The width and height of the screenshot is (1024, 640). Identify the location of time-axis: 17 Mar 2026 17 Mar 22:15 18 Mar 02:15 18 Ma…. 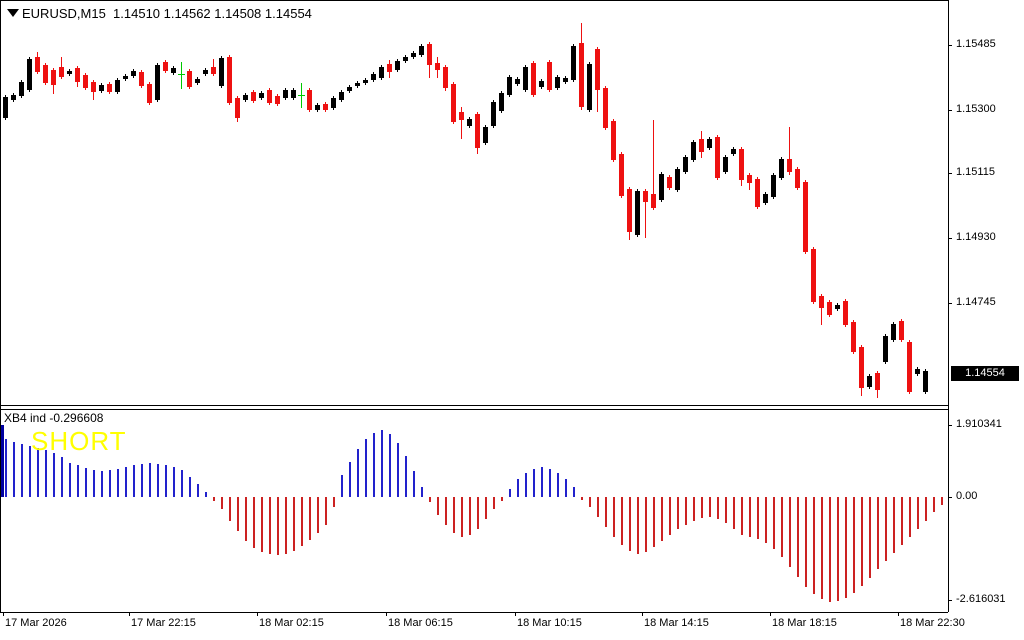
(512, 626).